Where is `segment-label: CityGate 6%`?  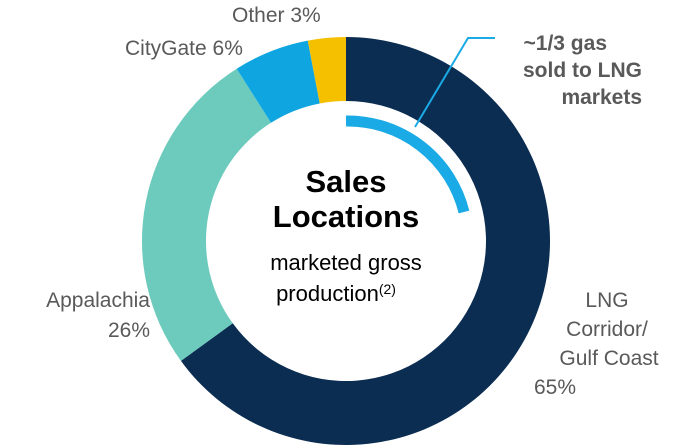
segment-label: CityGate 6% is located at coordinates (184, 48).